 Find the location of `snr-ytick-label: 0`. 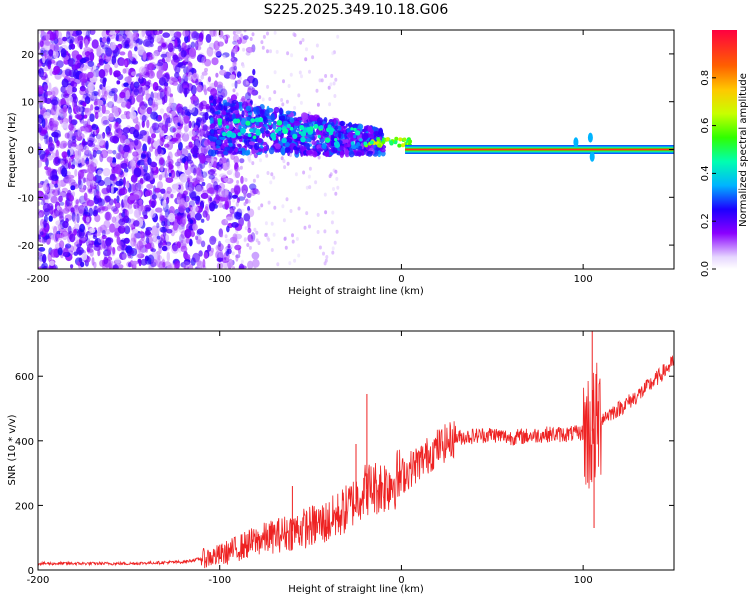

snr-ytick-label: 0 is located at coordinates (31, 571).